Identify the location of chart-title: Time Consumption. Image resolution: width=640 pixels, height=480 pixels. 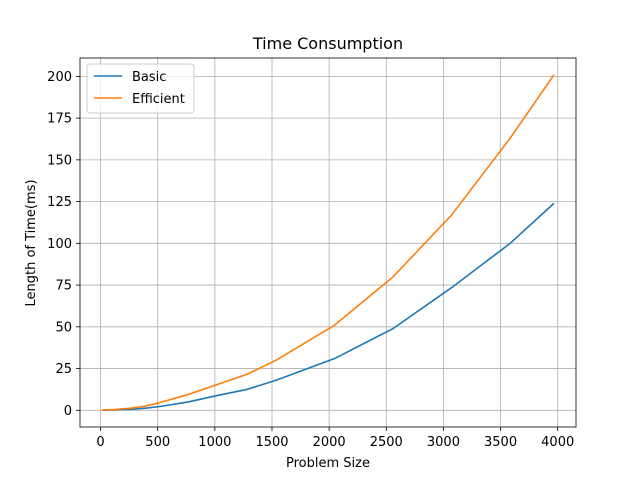
(327, 43).